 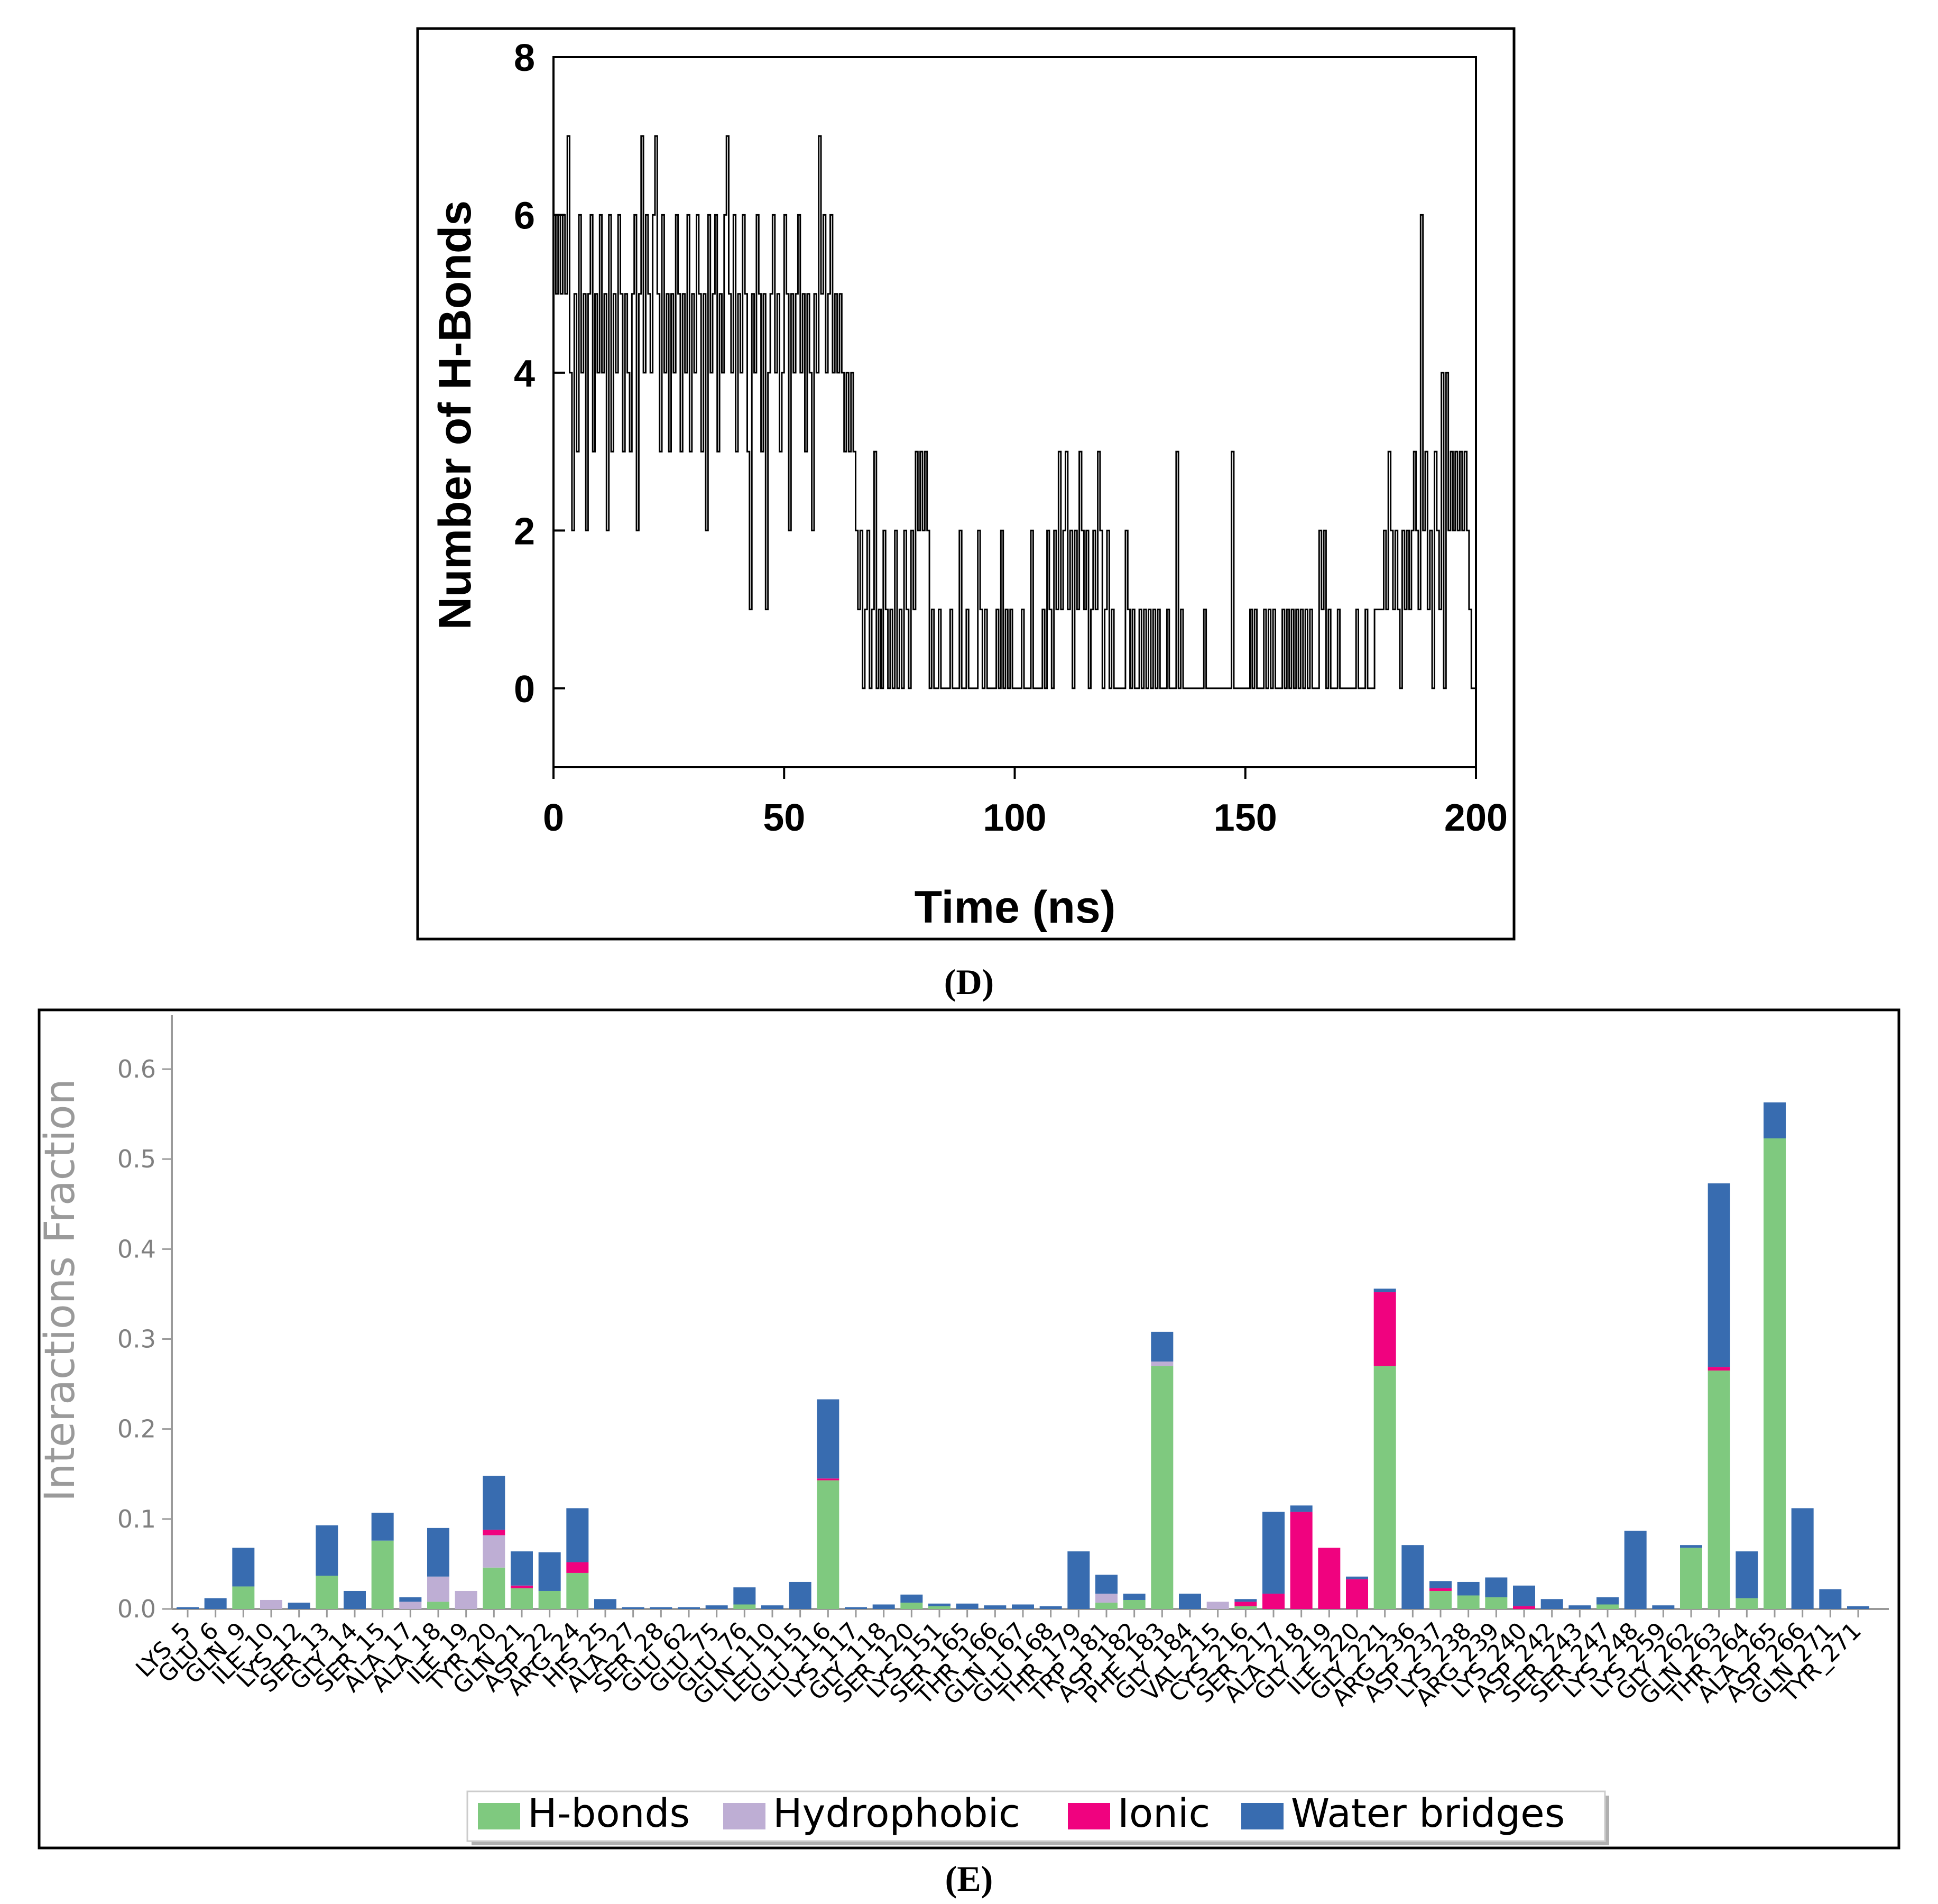 I want to click on h-bonds-series-line, so click(x=1015, y=412).